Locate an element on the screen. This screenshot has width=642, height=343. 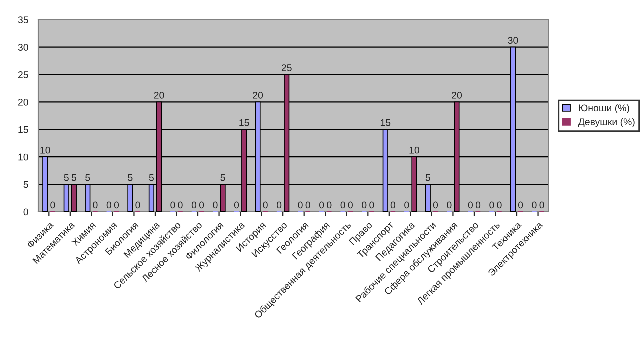
legend-label: Девушки (%) is located at coordinates (606, 123).